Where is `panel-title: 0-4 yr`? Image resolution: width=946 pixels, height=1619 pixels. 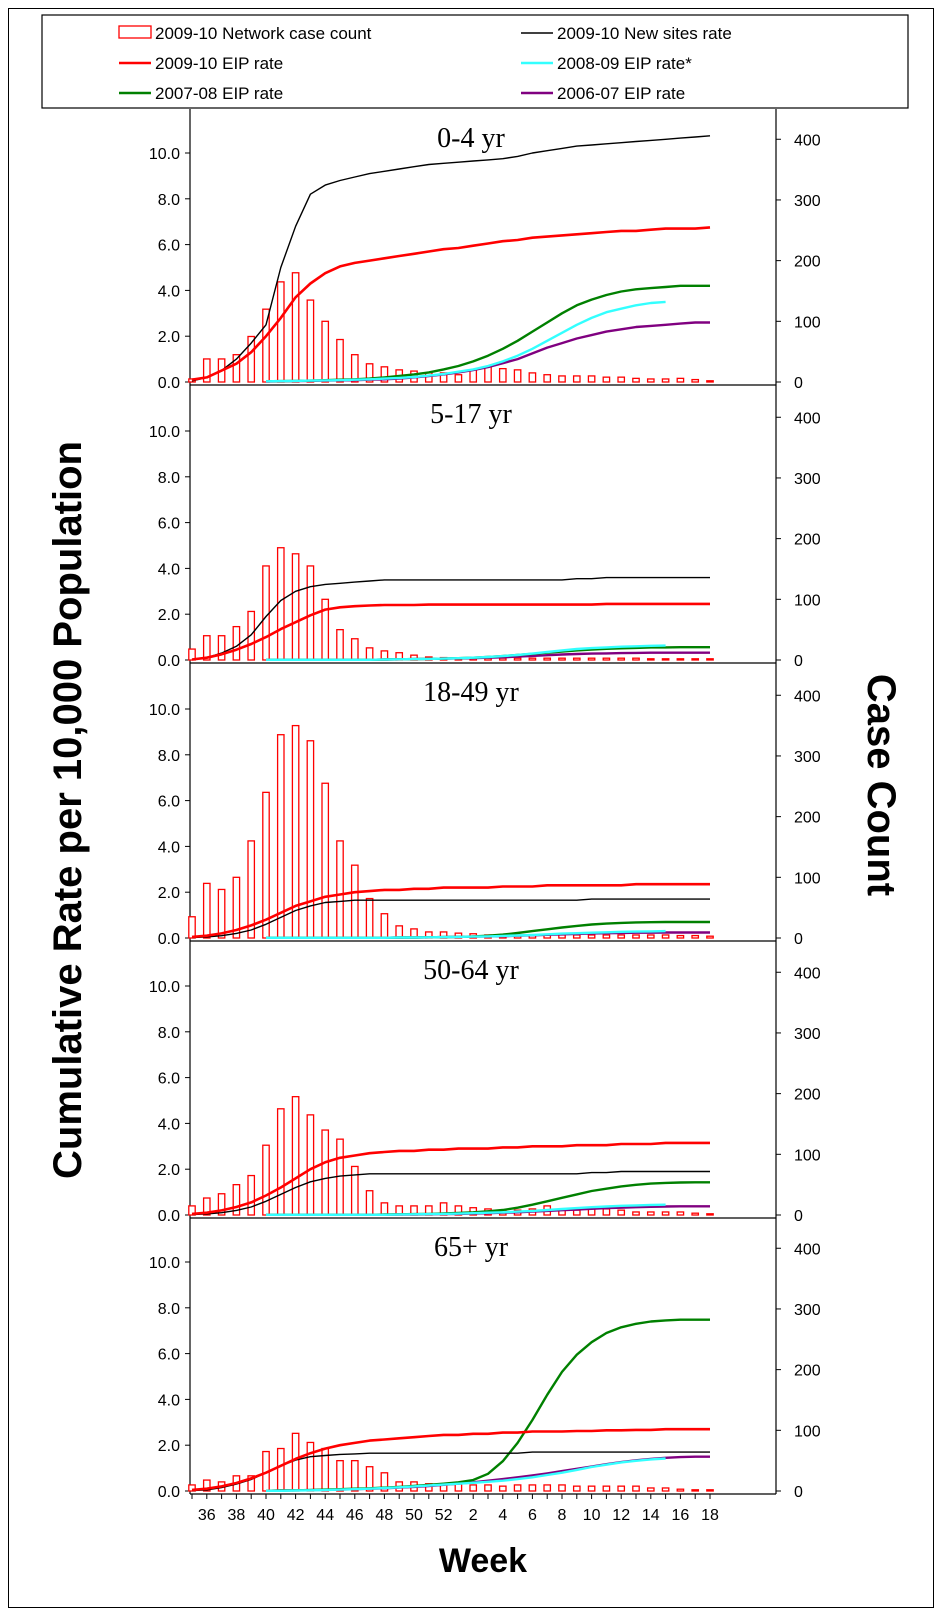 panel-title: 0-4 yr is located at coordinates (471, 138).